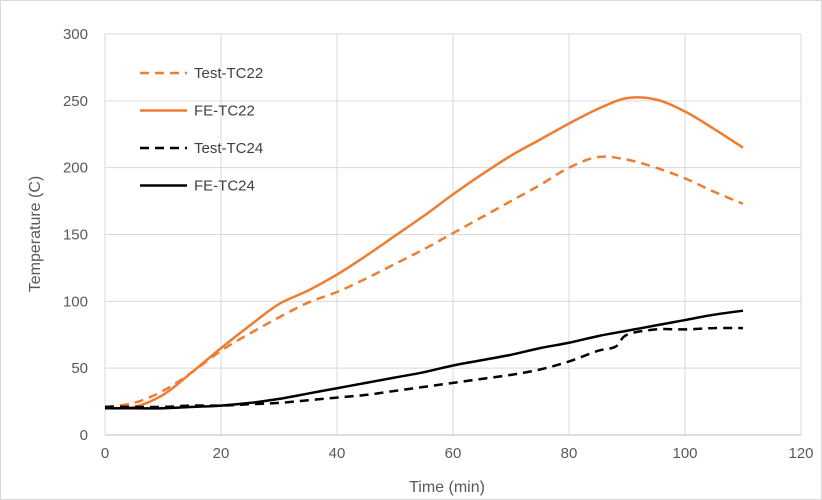 Image resolution: width=822 pixels, height=500 pixels. Describe the element at coordinates (75, 101) in the screenshot. I see `y-tick-label: 250` at that location.